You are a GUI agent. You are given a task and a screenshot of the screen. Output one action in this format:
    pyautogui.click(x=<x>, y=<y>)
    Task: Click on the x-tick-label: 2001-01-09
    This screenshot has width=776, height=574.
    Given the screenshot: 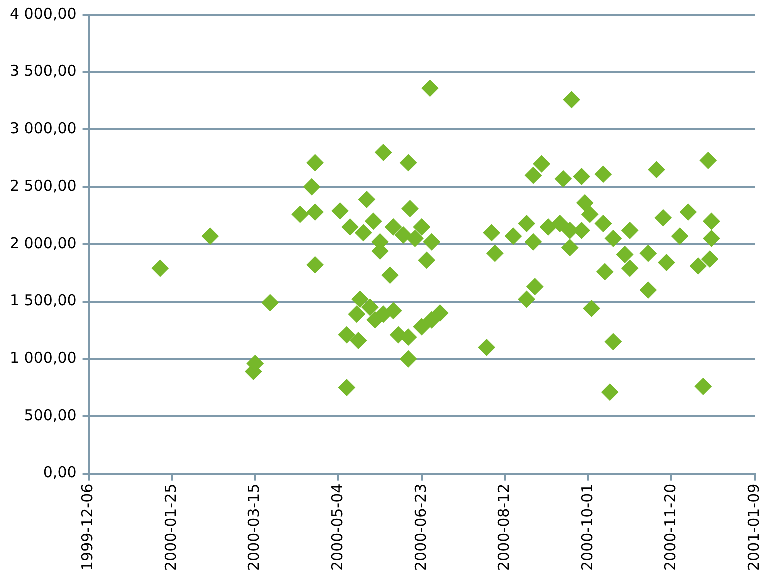 What is the action you would take?
    pyautogui.click(x=753, y=528)
    